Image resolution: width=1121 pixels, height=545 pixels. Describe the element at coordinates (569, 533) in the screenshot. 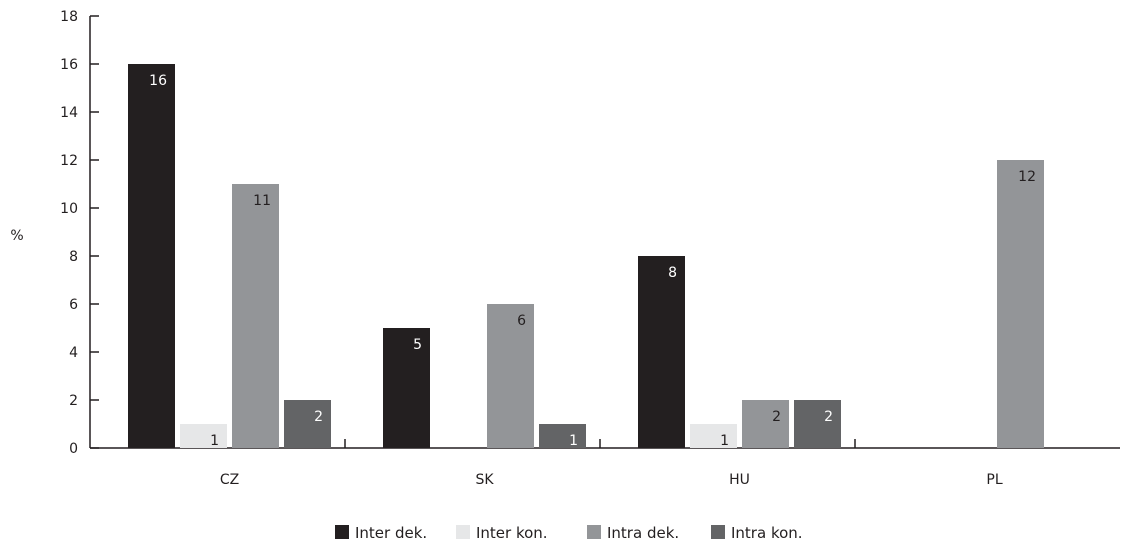

I see `legend: Inter dek. Inter kon. Intra dek. Intra kon.` at that location.